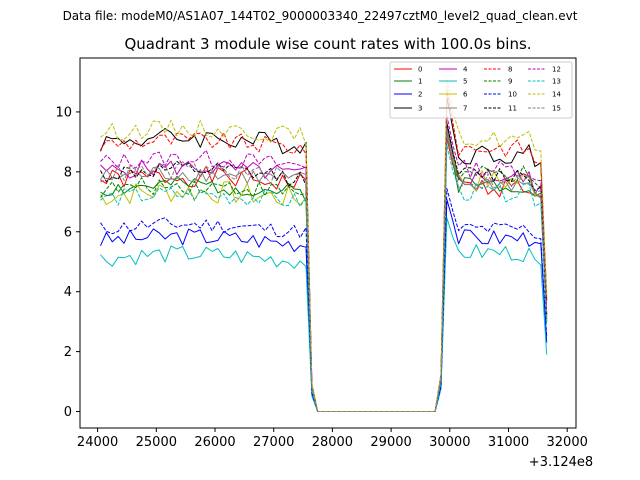  What do you see at coordinates (465, 95) in the screenshot?
I see `legend-label-6: 6` at bounding box center [465, 95].